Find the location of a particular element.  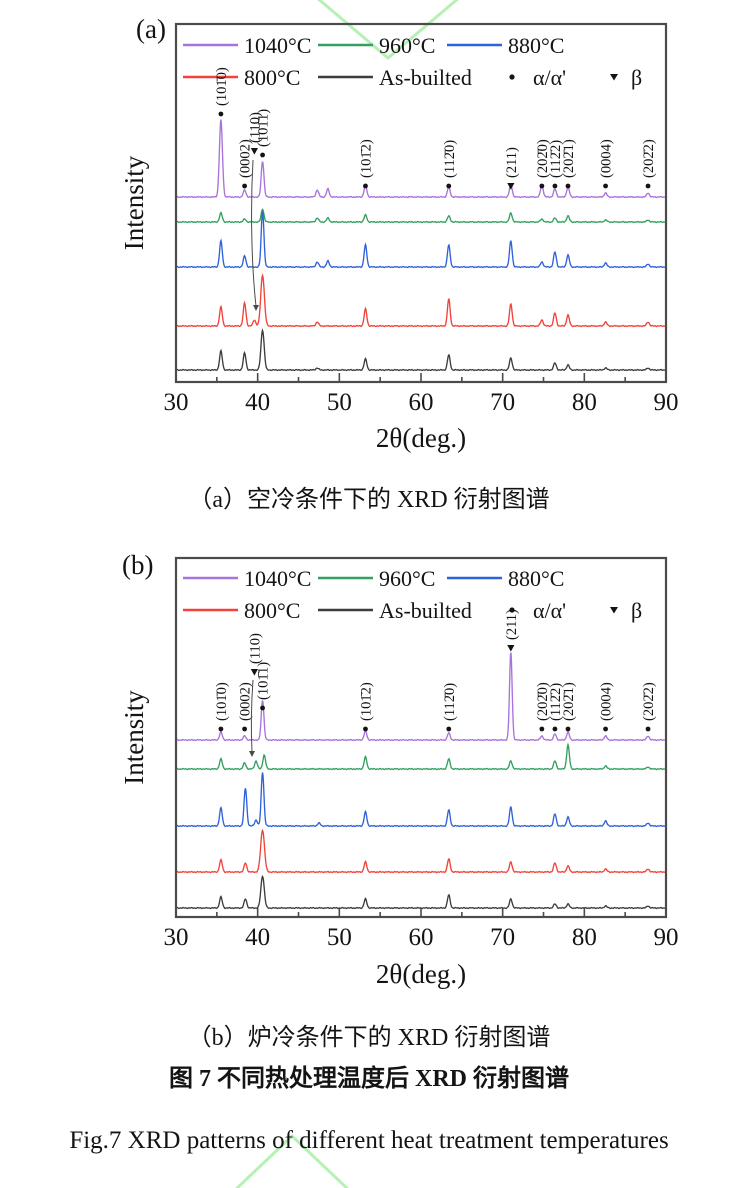

peak-hkl-label: (211) is located at coordinates (512, 162).